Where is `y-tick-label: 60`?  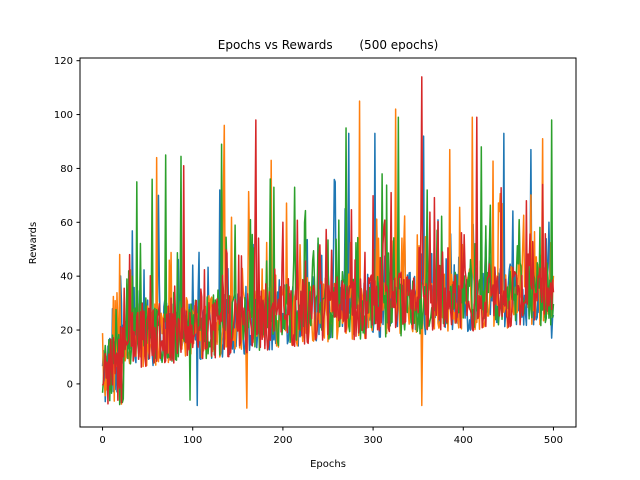
y-tick-label: 60 is located at coordinates (66, 223).